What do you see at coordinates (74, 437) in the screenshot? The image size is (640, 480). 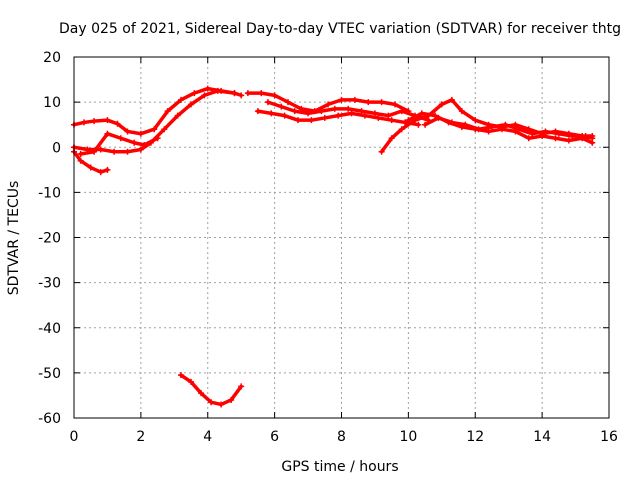 I see `x-tick-label: 0` at bounding box center [74, 437].